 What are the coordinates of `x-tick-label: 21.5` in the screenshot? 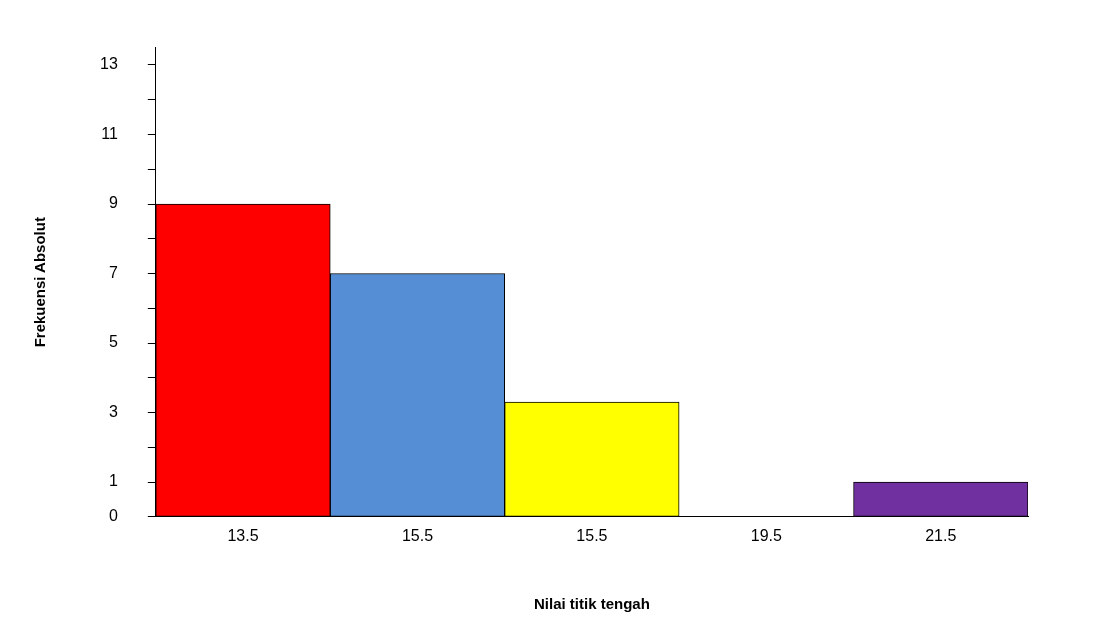 It's located at (941, 535).